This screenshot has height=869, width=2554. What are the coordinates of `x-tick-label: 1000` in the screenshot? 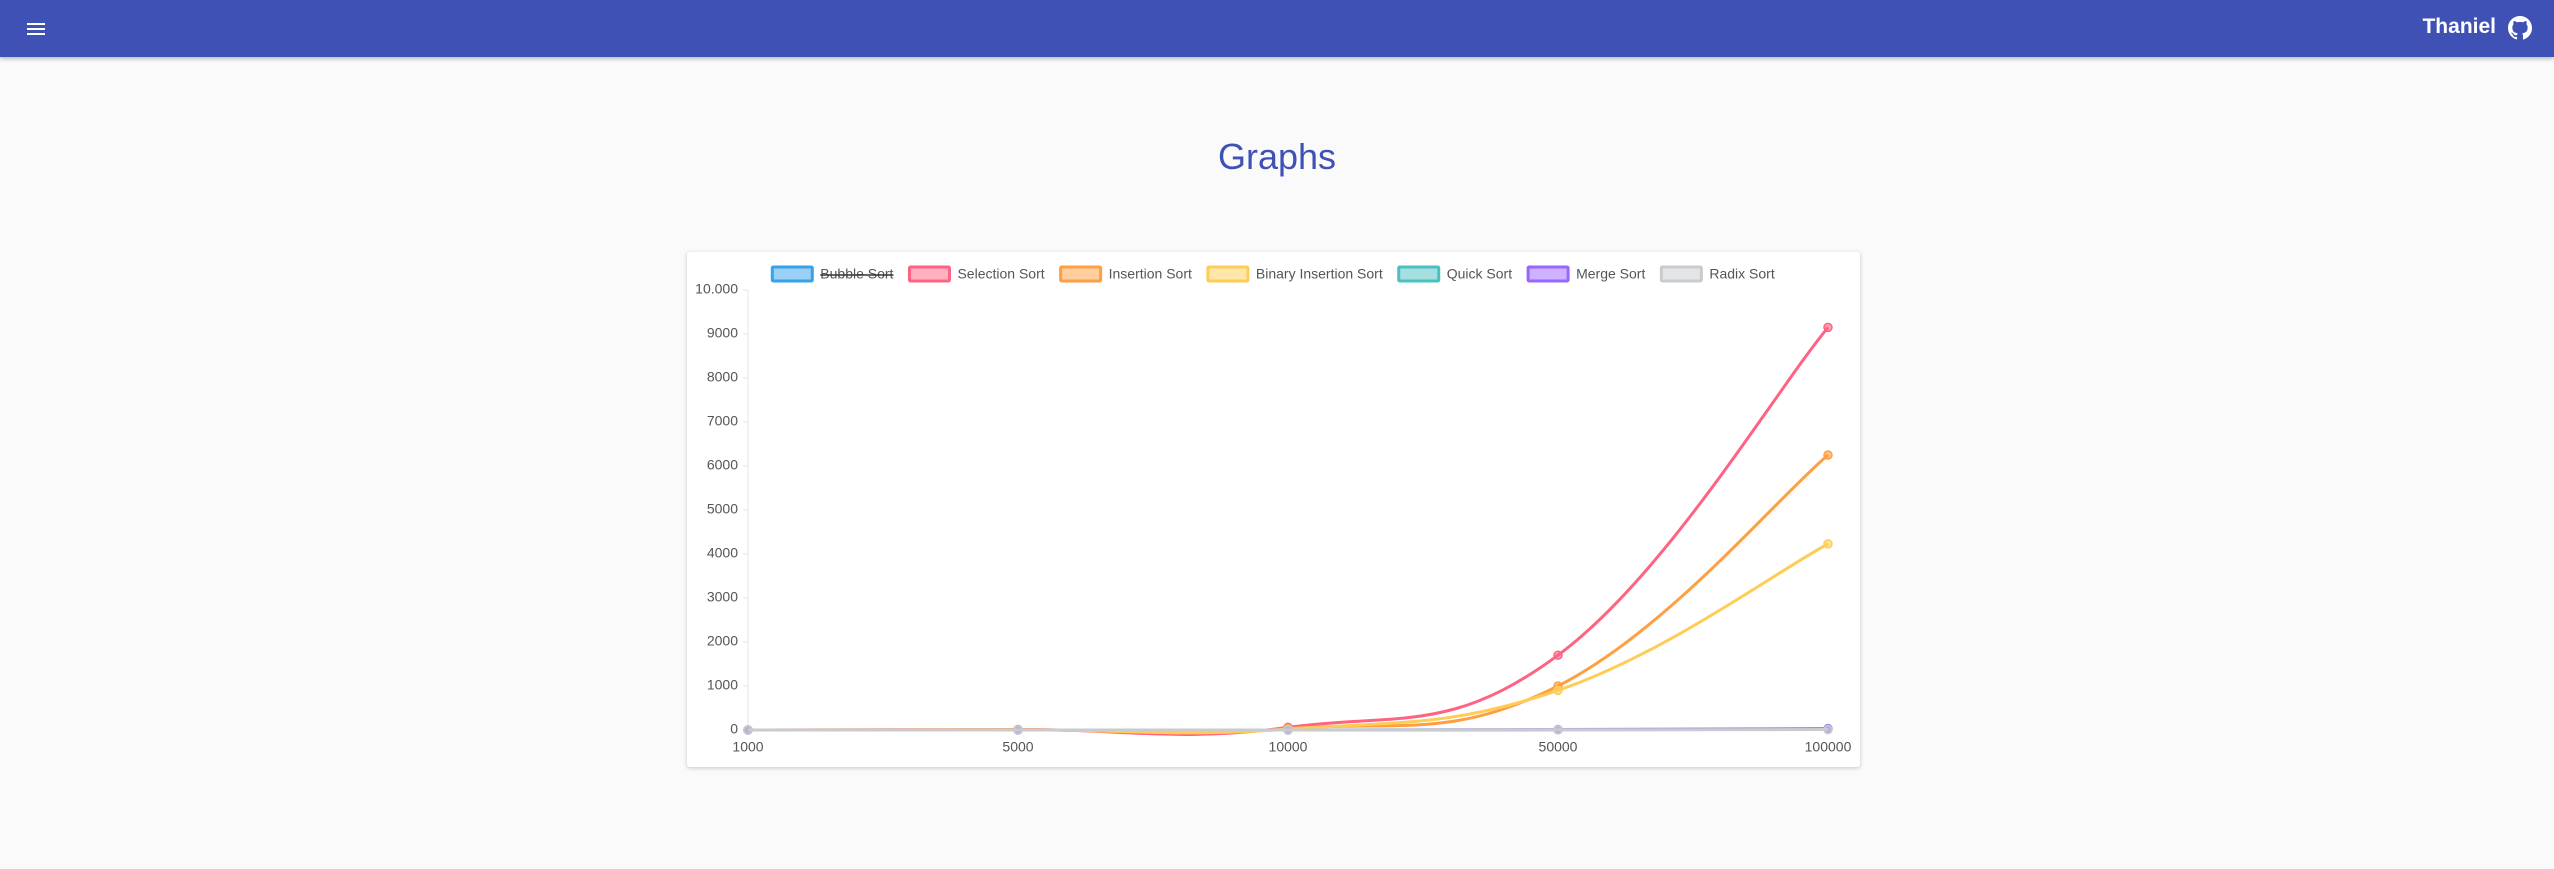 It's located at (747, 747).